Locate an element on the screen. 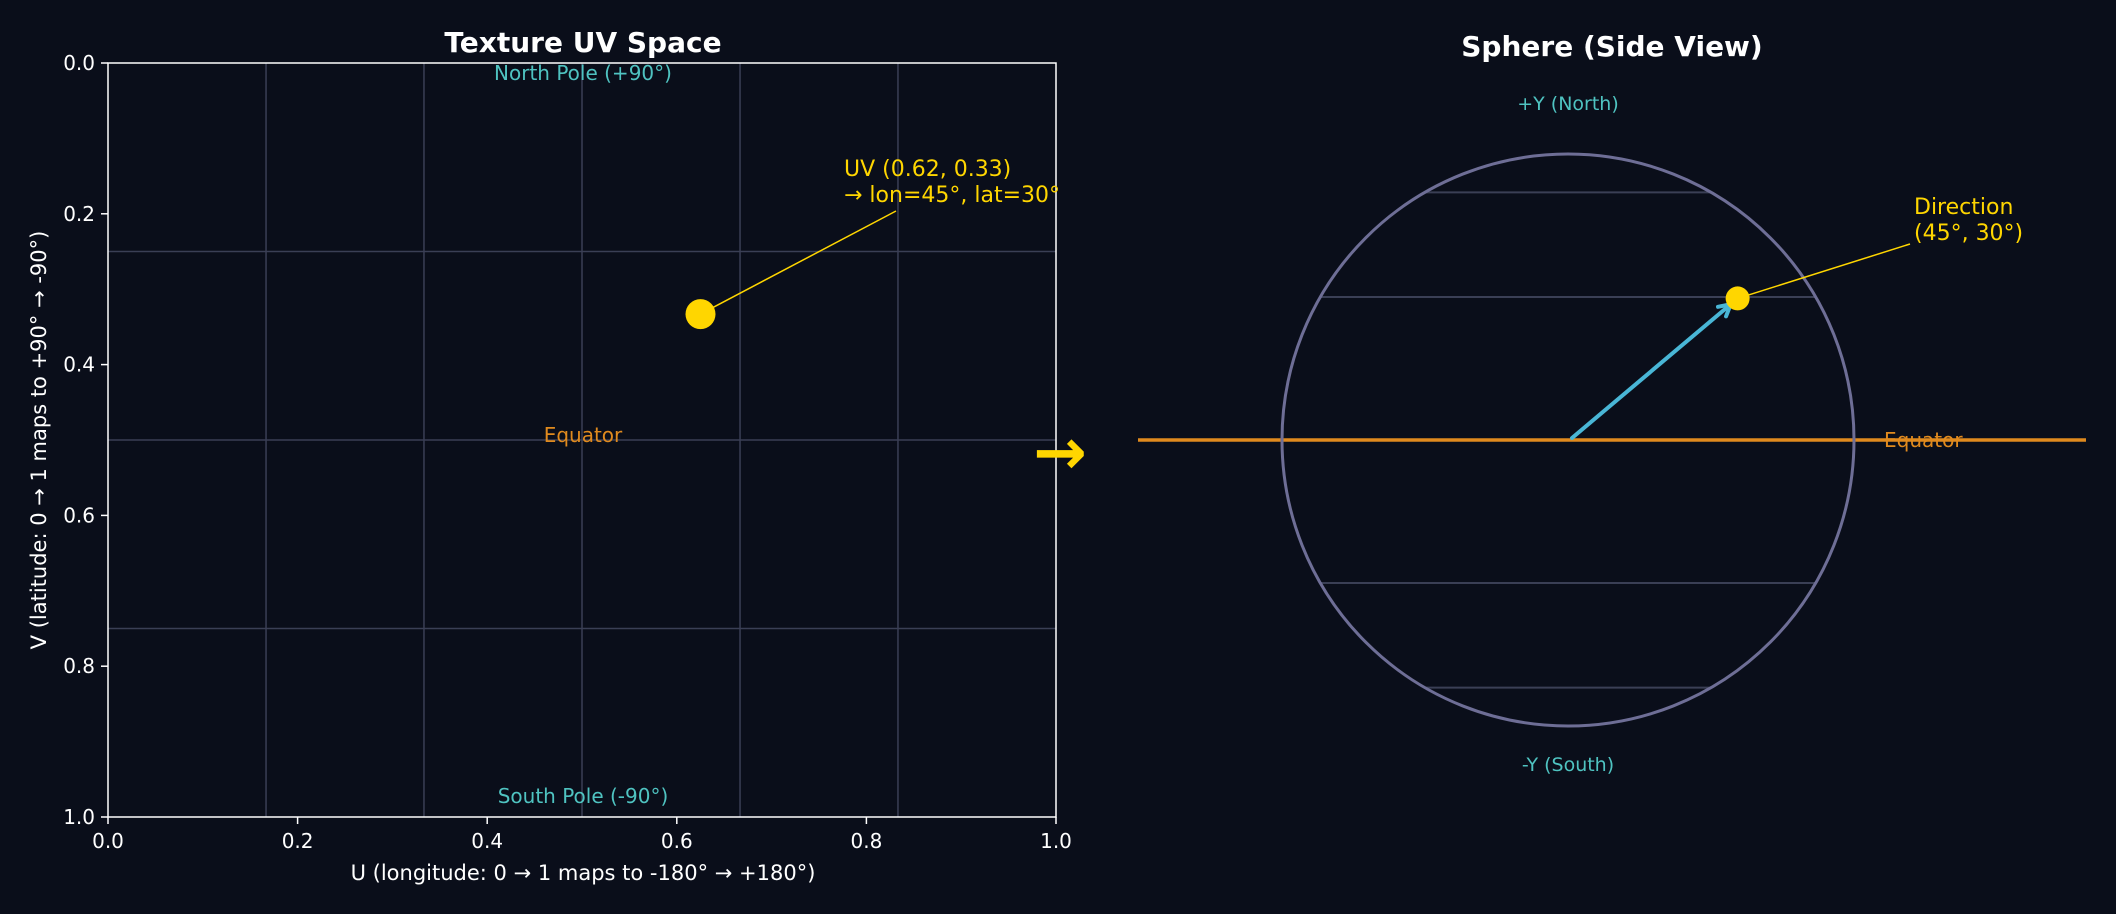 This screenshot has height=914, width=2116. uv-y-tick-label: 0.4 is located at coordinates (79, 365).